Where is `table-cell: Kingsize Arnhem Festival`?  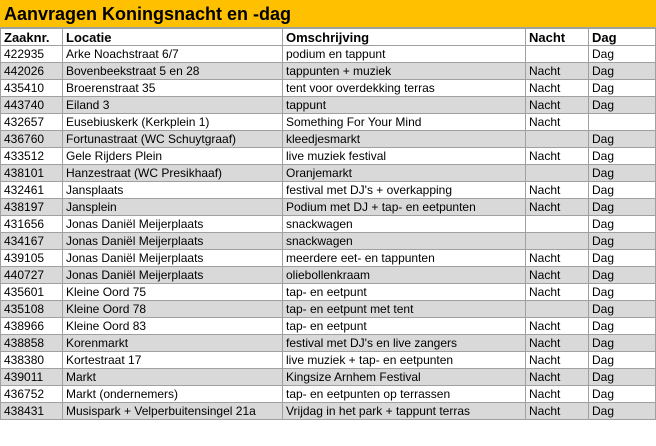 table-cell: Kingsize Arnhem Festival is located at coordinates (404, 377).